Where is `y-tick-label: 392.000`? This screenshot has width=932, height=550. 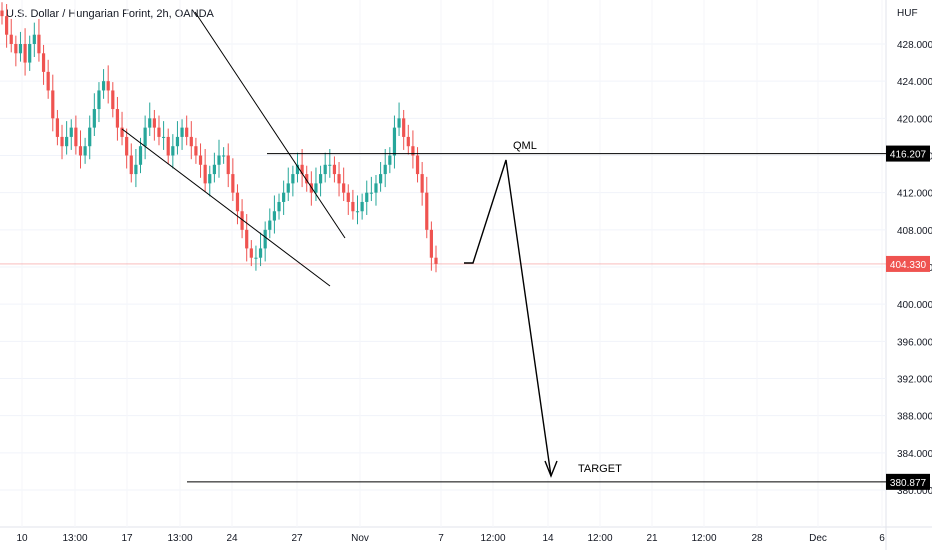
y-tick-label: 392.000 is located at coordinates (914, 380).